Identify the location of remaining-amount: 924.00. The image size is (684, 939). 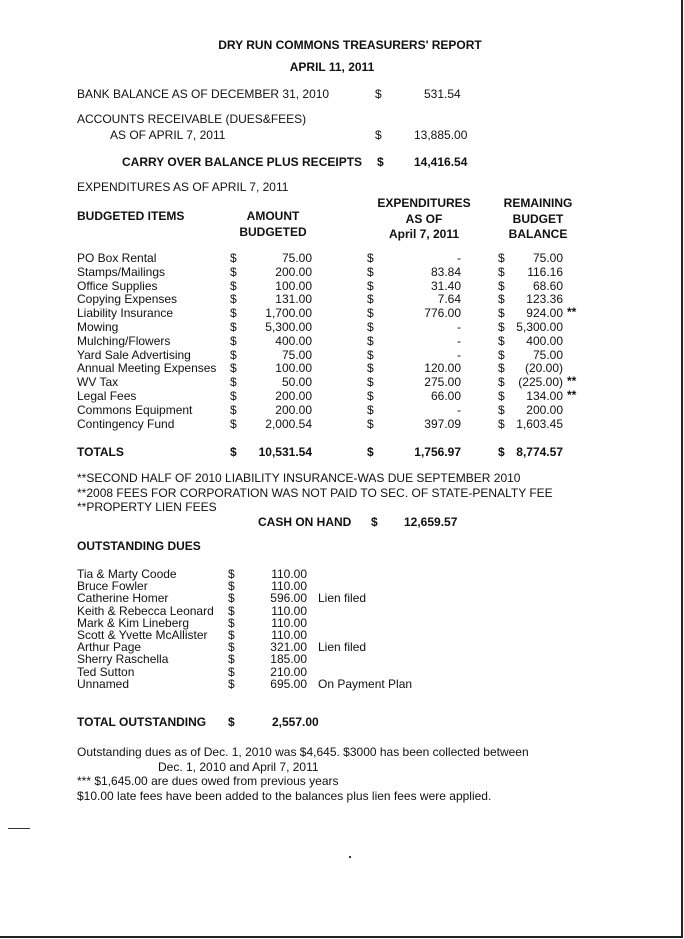
(544, 313).